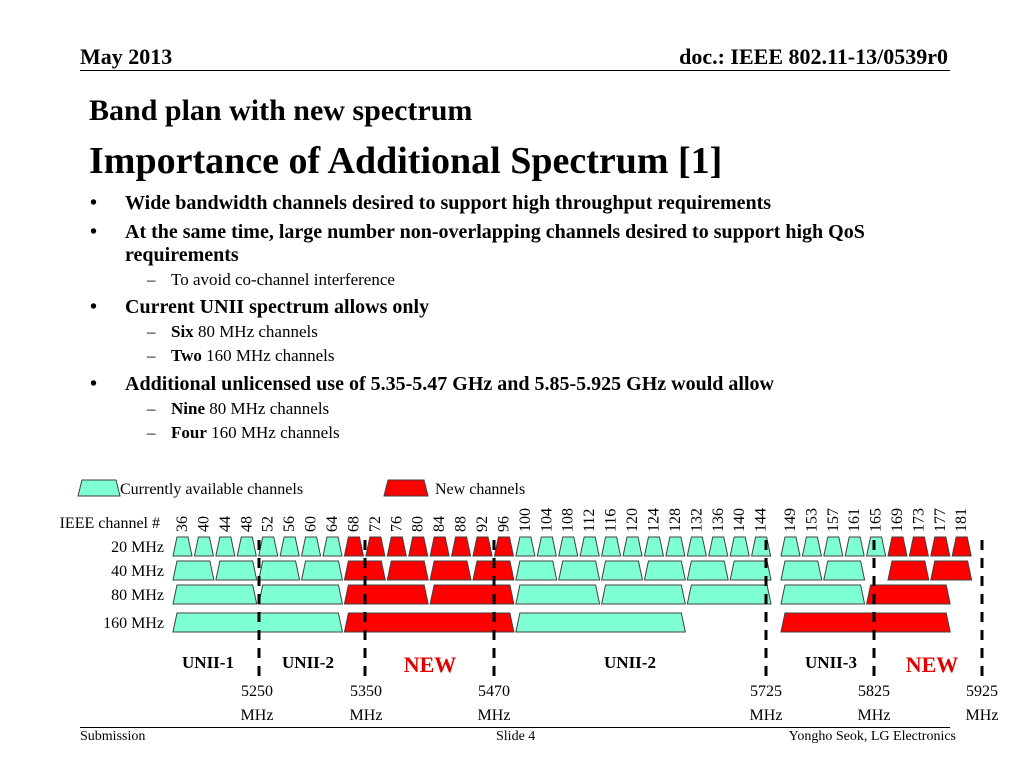 The height and width of the screenshot is (768, 1024). I want to click on bandwidth-row-label: 20 MHz, so click(137, 547).